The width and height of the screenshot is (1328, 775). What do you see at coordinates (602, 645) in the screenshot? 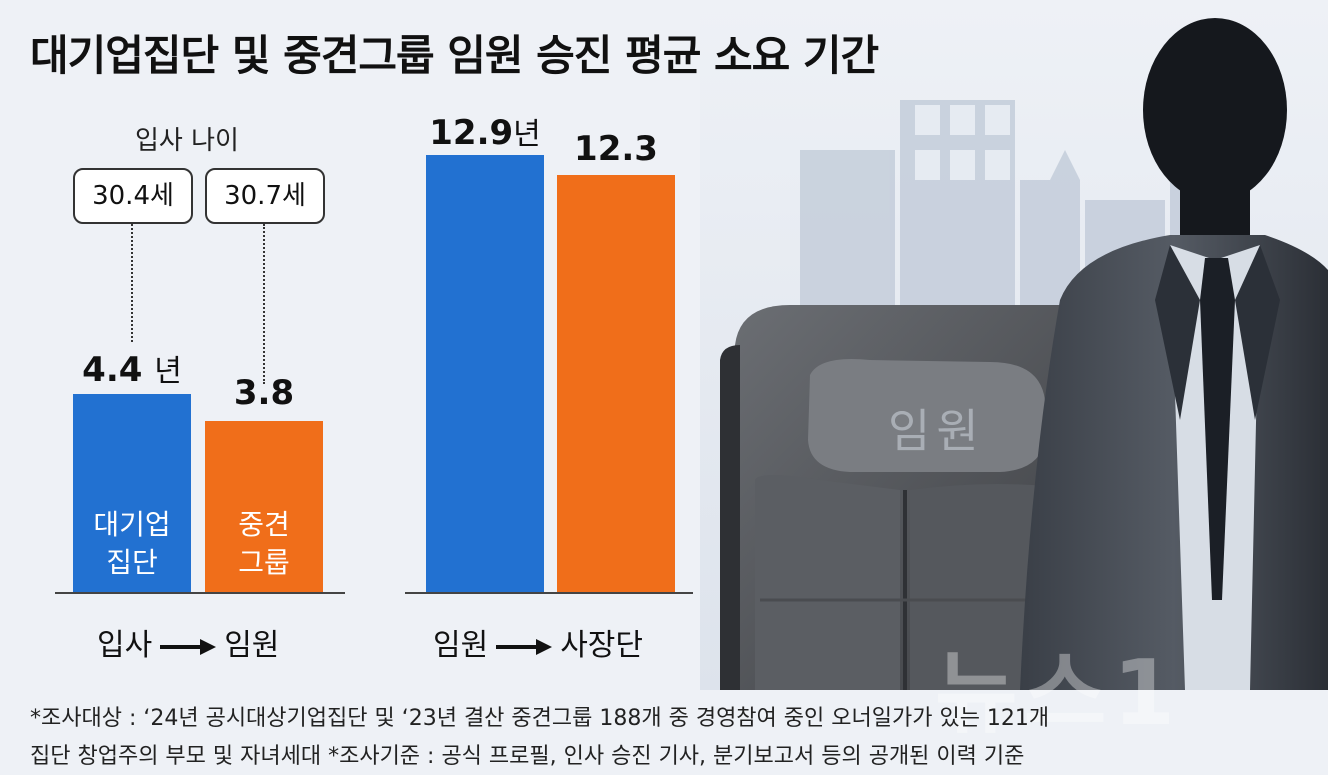
I see `x-label-to: 사장단` at bounding box center [602, 645].